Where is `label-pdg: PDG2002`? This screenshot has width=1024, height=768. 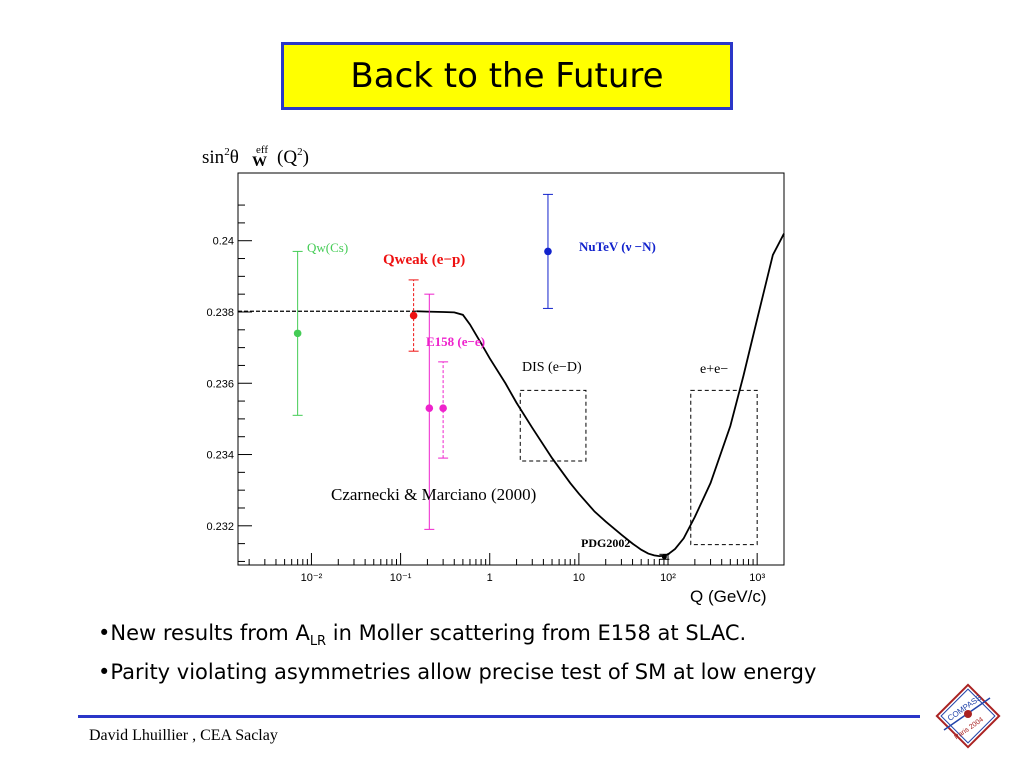
label-pdg: PDG2002 is located at coordinates (605, 543).